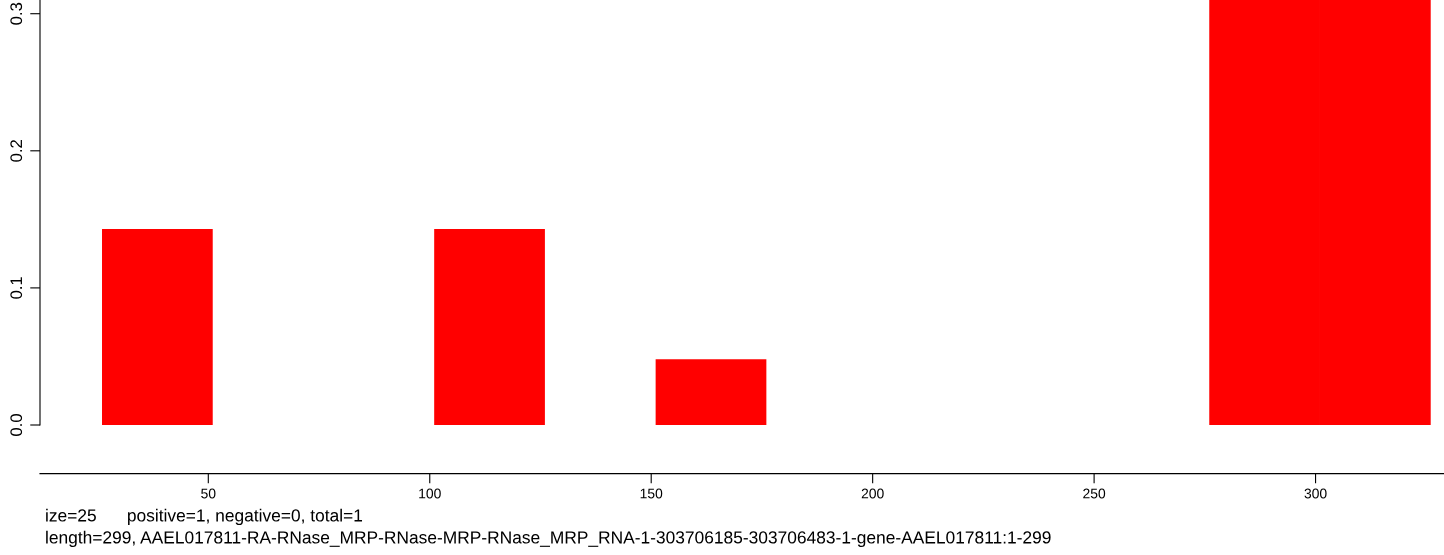  What do you see at coordinates (548, 538) in the screenshot?
I see `text: length=299, AAEL017811-RA-RNase_MRP-RNase-MRP-RNase_MRP_RNA-1-303706185-303706483-1-gene-AAEL017811:1-299` at bounding box center [548, 538].